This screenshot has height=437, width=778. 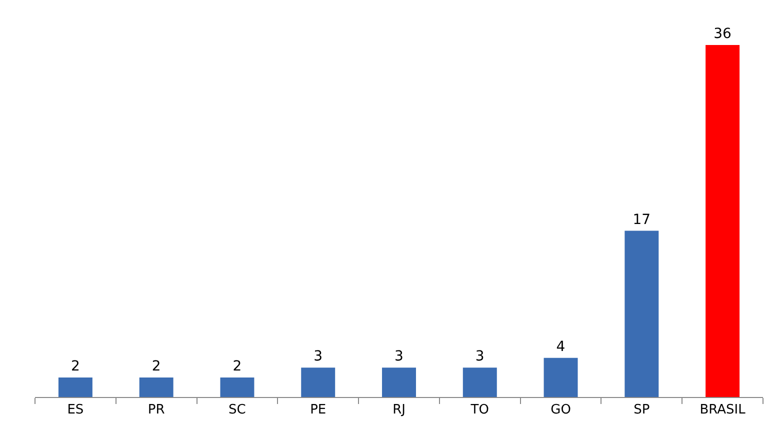 I want to click on x-tick-label: PE, so click(x=318, y=410).